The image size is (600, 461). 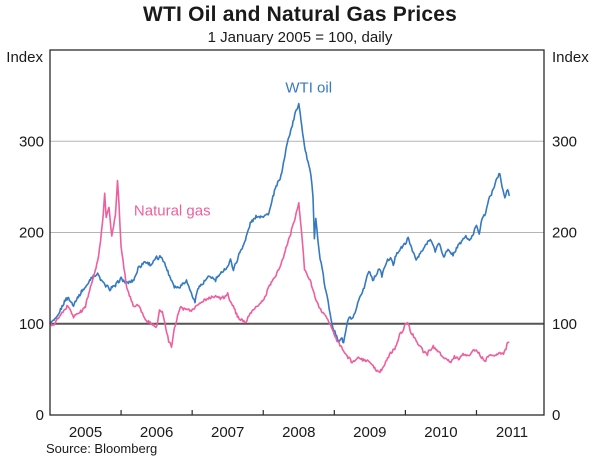 I want to click on x-tick-label-2007: 2007, so click(x=227, y=432).